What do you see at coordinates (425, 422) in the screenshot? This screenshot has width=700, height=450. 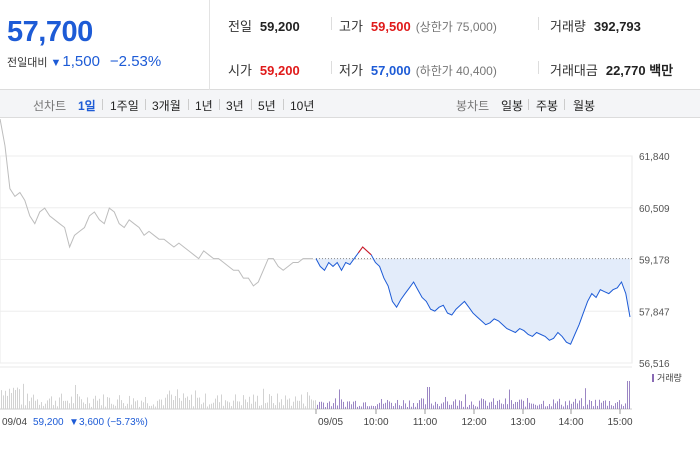 I see `x-time-label: 11:00` at bounding box center [425, 422].